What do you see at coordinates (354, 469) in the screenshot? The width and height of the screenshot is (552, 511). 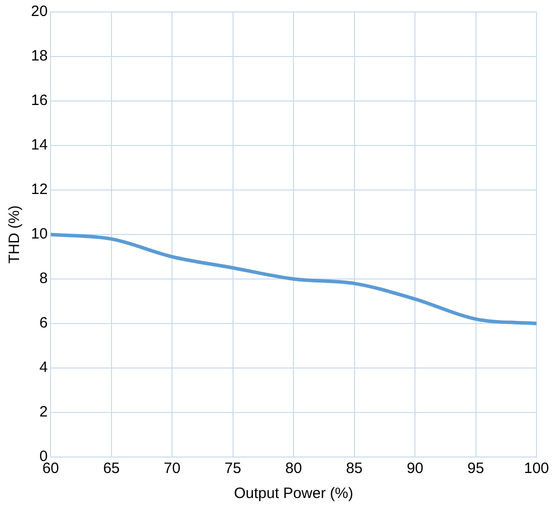 I see `x-tick-label: 85` at bounding box center [354, 469].